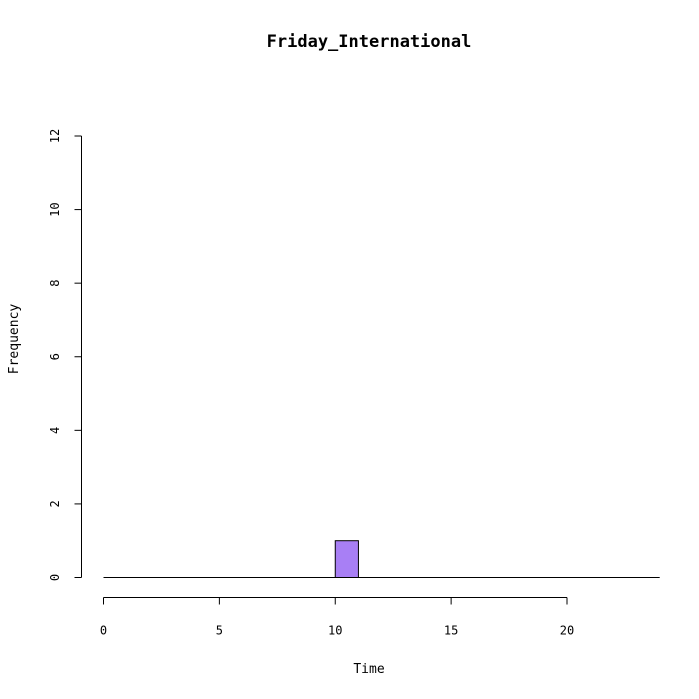 The width and height of the screenshot is (699, 699). I want to click on y-tick-label: 2, so click(55, 503).